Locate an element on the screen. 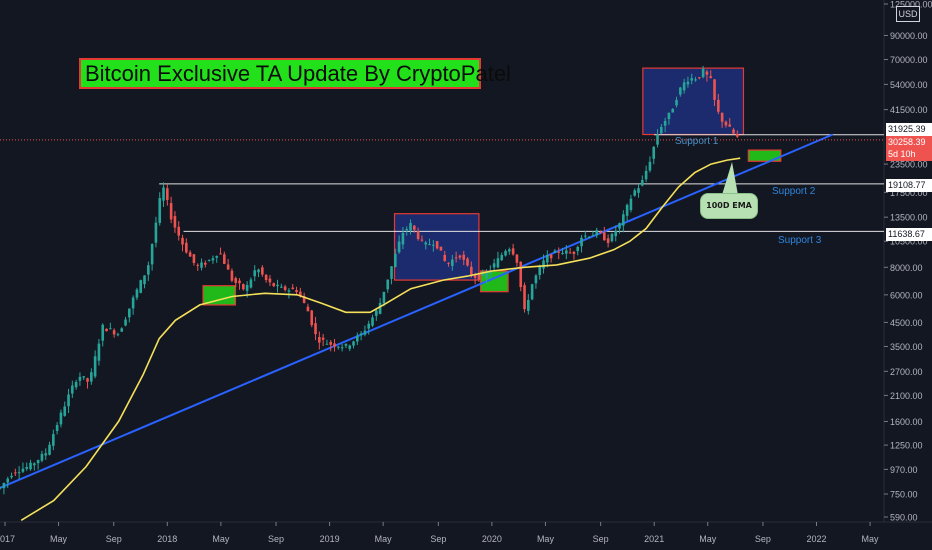 This screenshot has height=550, width=932. price-tick-label: 970.00 is located at coordinates (904, 470).